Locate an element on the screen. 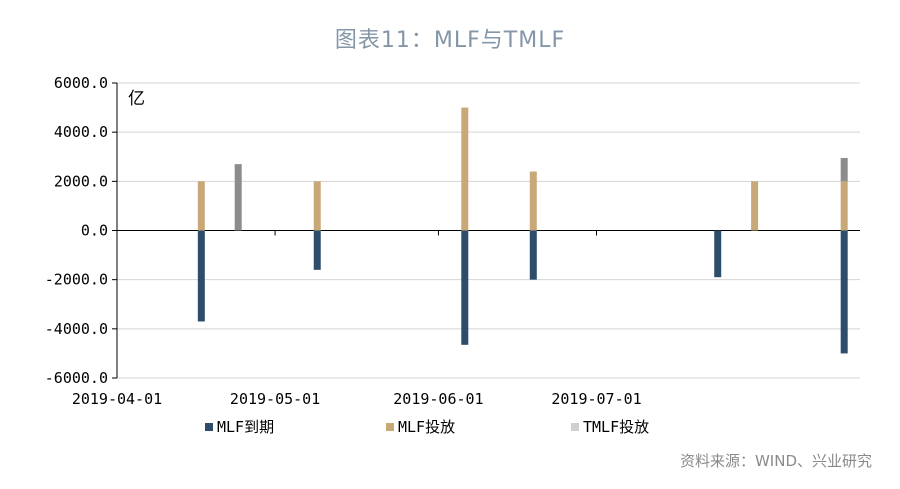 The width and height of the screenshot is (900, 489). x-tick-label: 2019-07-01 is located at coordinates (596, 399).